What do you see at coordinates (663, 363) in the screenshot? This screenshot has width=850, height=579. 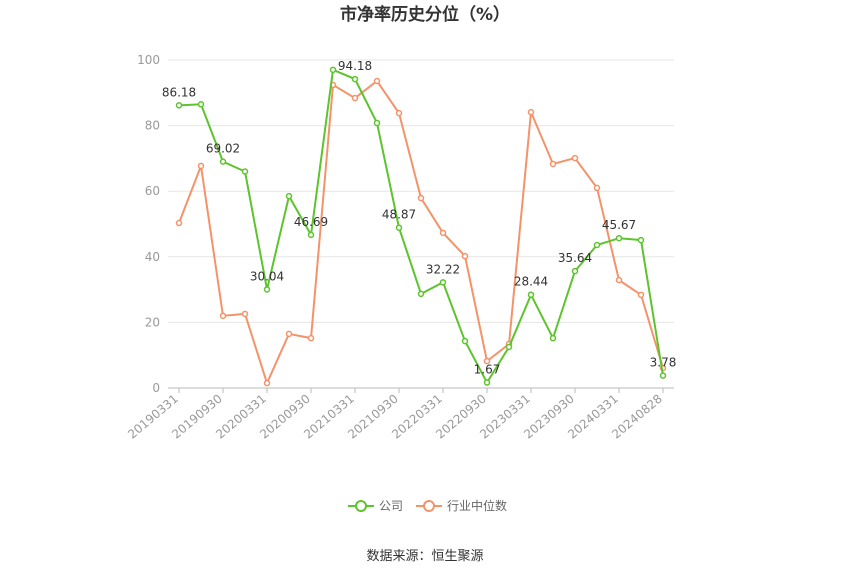 I see `data-label: 3.78` at bounding box center [663, 363].